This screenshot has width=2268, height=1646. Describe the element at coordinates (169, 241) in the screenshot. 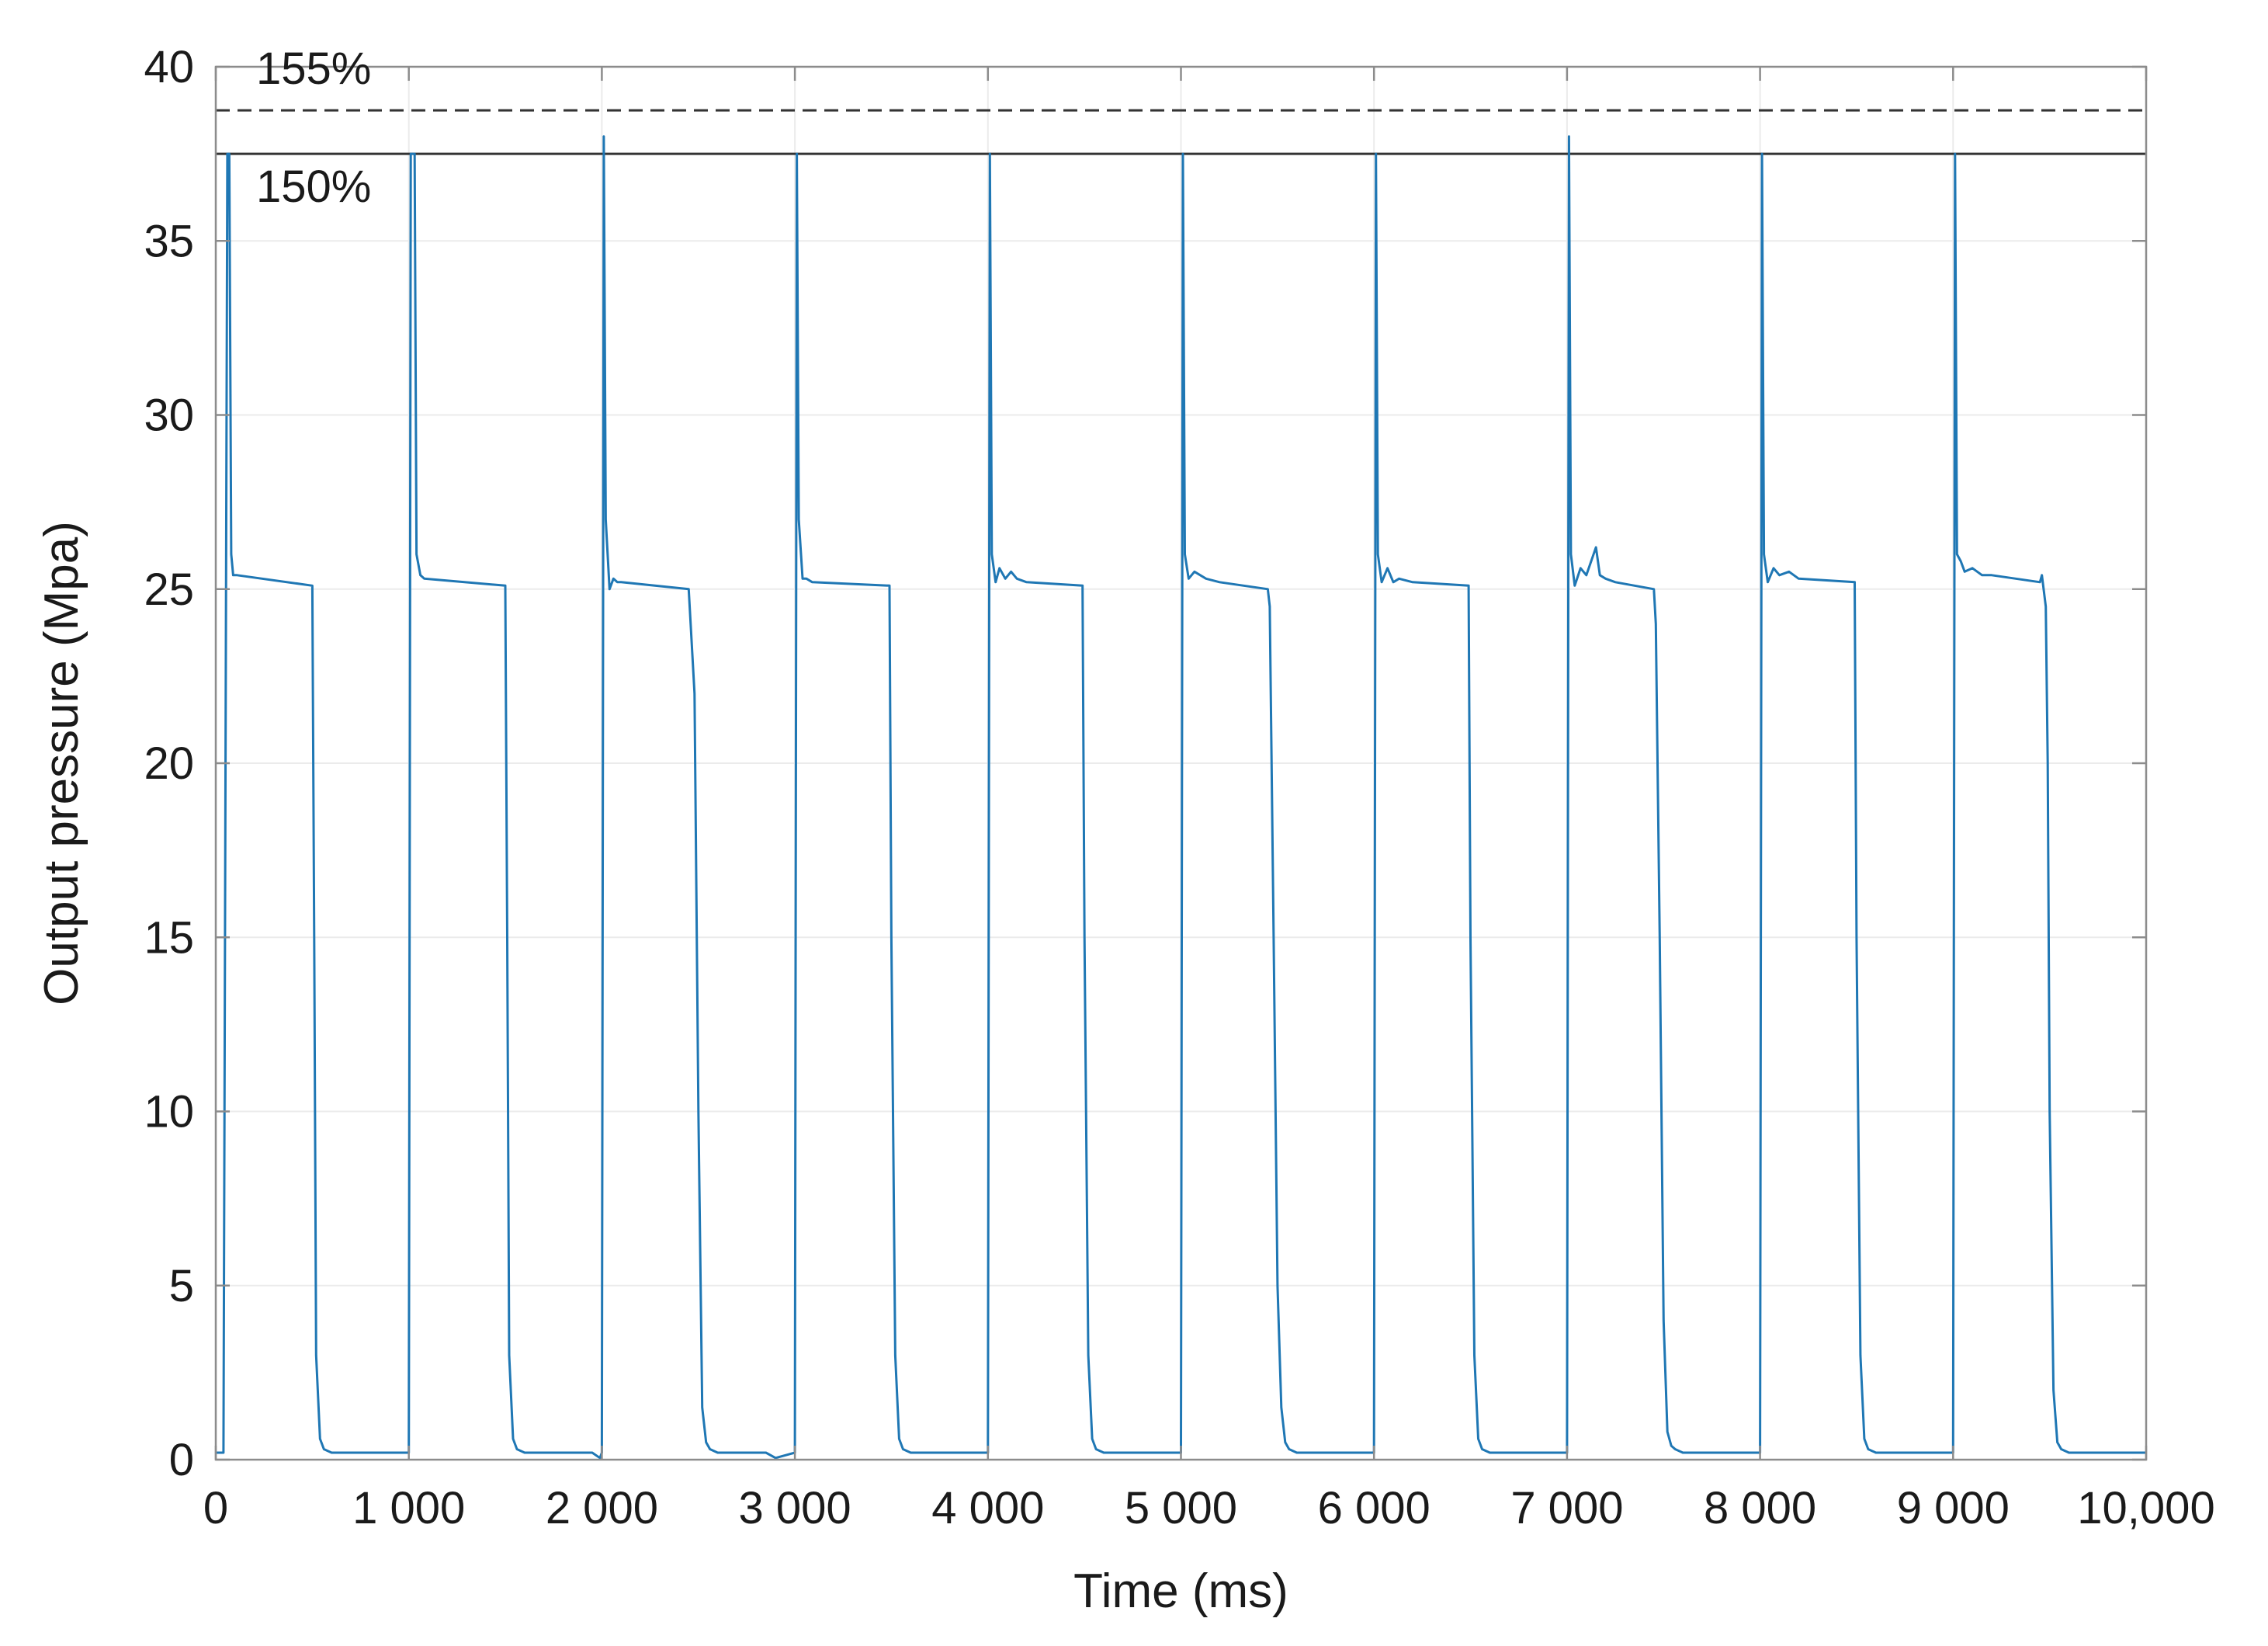

I see `y-tick-label: 35` at that location.